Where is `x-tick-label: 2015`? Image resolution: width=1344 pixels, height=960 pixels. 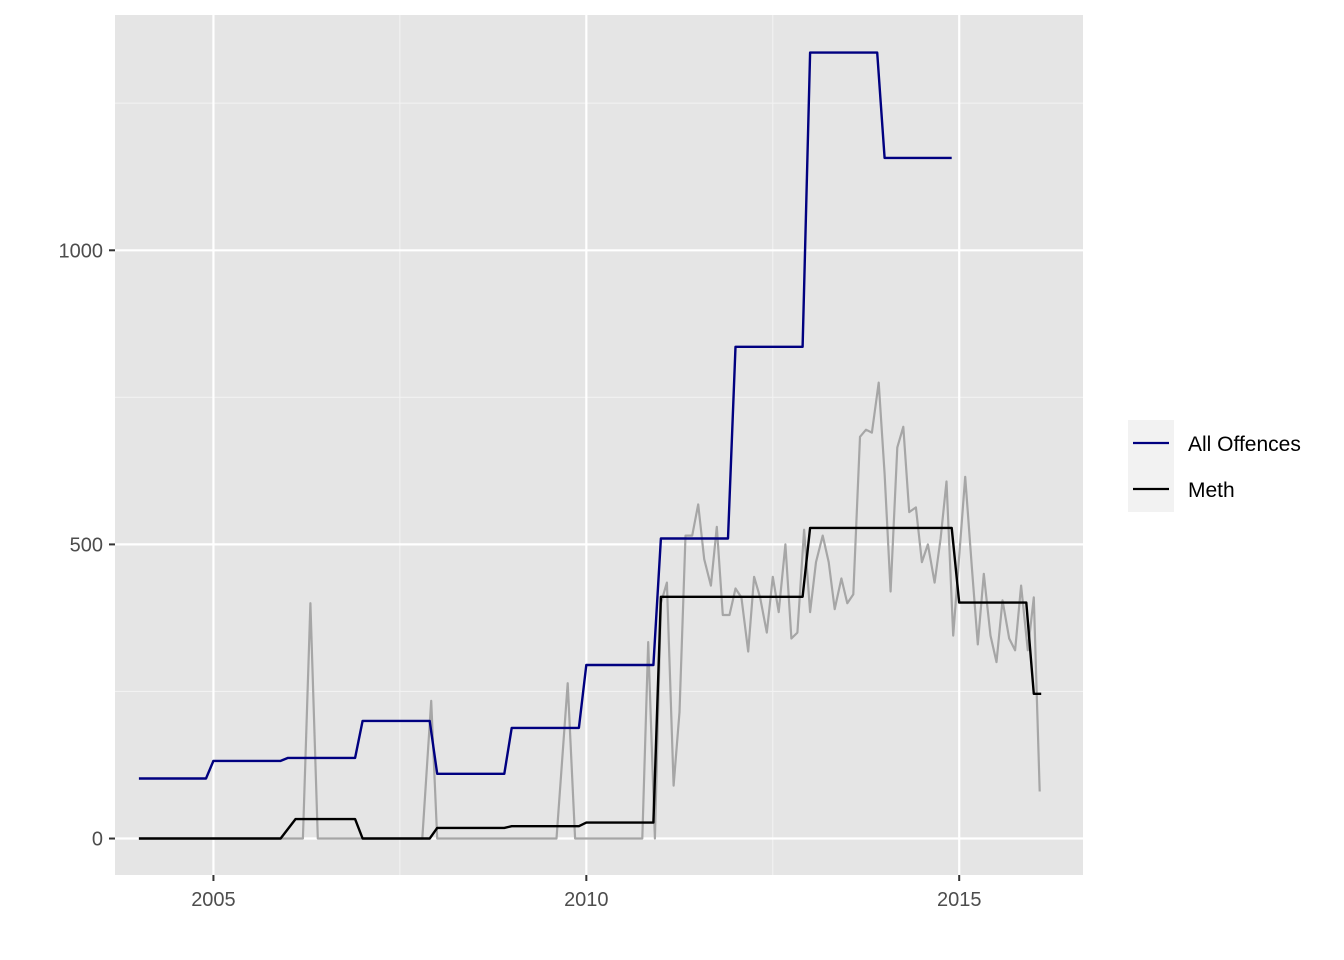
x-tick-label: 2015 is located at coordinates (959, 900).